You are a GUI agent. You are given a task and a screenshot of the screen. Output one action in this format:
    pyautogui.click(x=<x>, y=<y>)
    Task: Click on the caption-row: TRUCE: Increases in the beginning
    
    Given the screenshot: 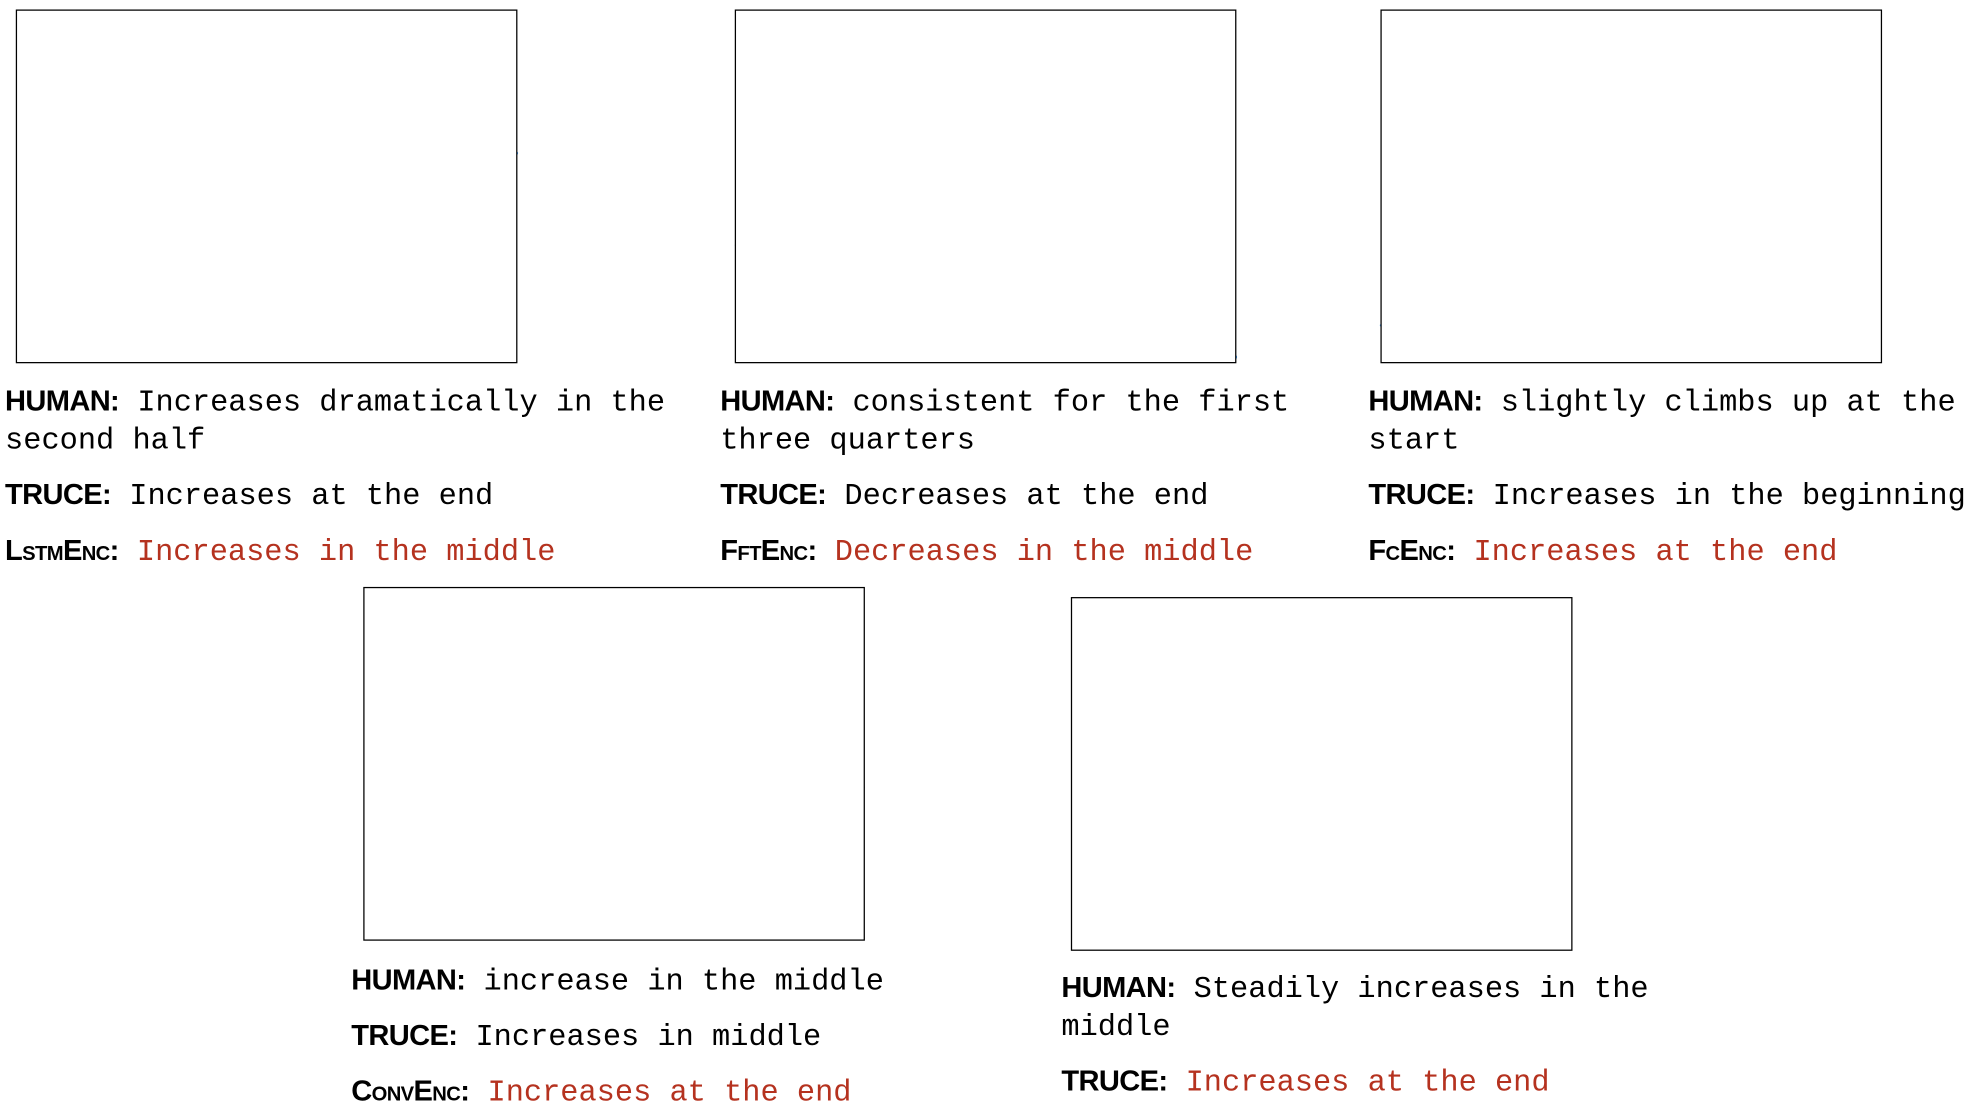 What is the action you would take?
    pyautogui.click(x=1674, y=496)
    